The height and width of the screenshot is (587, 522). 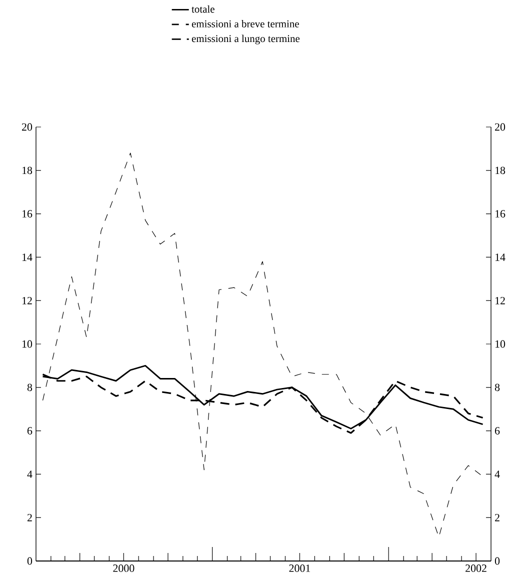 I want to click on y2-tick-label: 20, so click(x=500, y=127).